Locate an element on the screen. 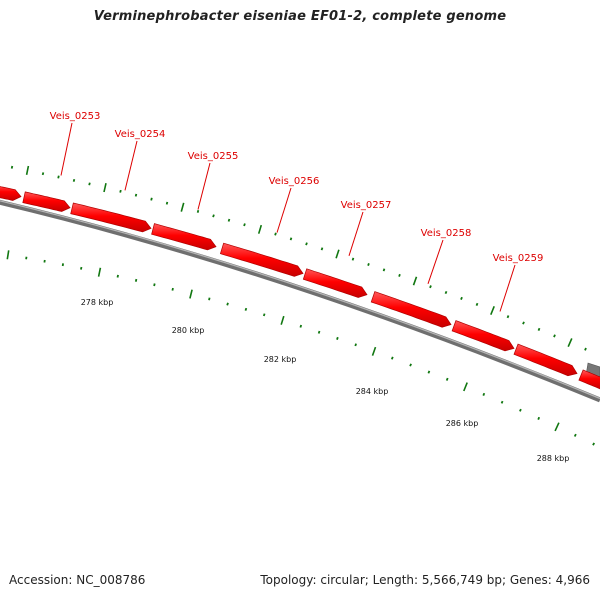 This screenshot has height=600, width=600. gene-label: Veis_0256 is located at coordinates (294, 181).